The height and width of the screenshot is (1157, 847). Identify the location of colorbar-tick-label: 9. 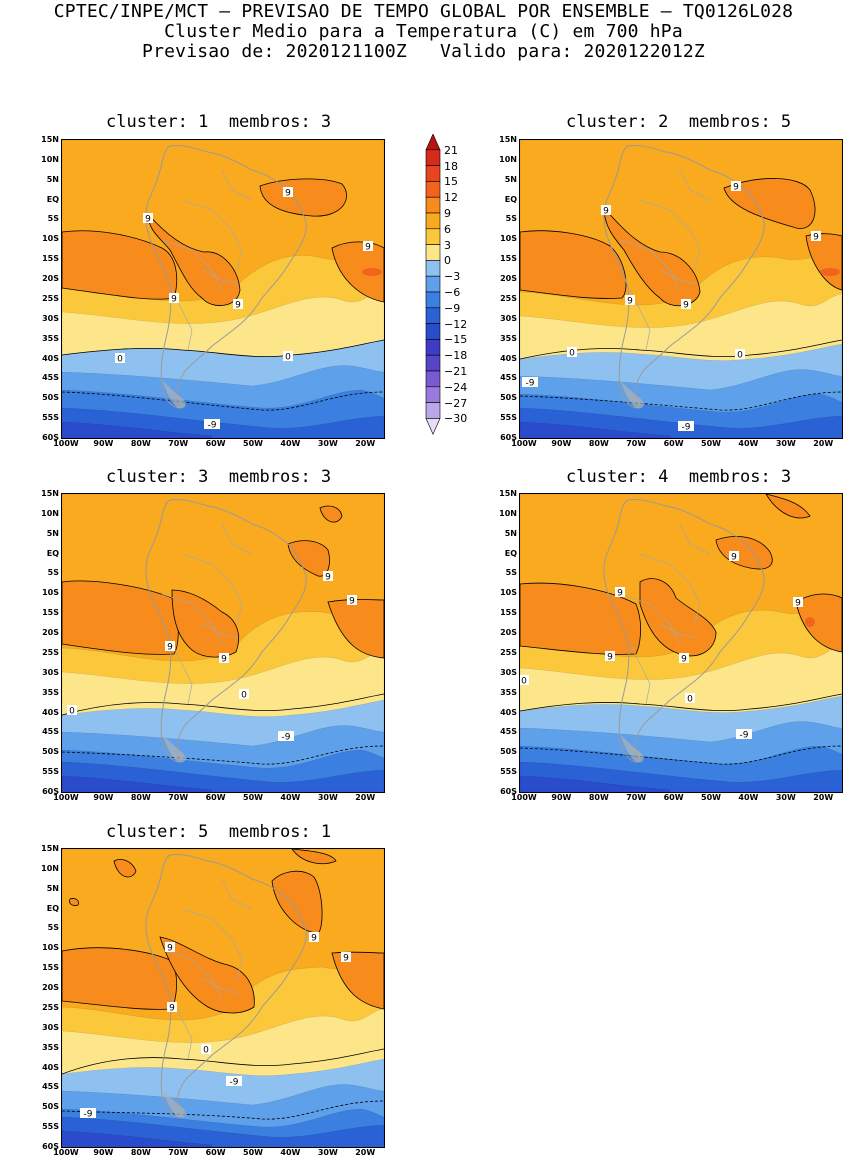
(447, 213).